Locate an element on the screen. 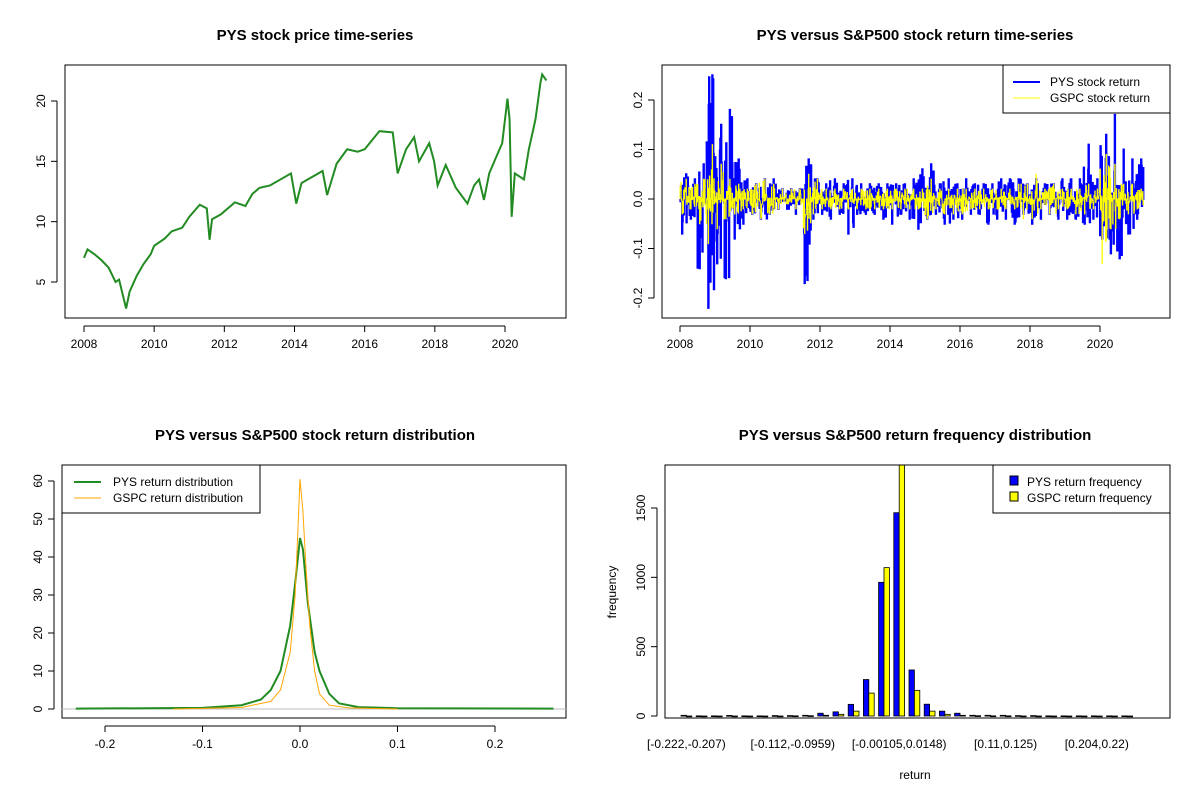 The height and width of the screenshot is (800, 1200). y-tick-label: 0.1 is located at coordinates (638, 149).